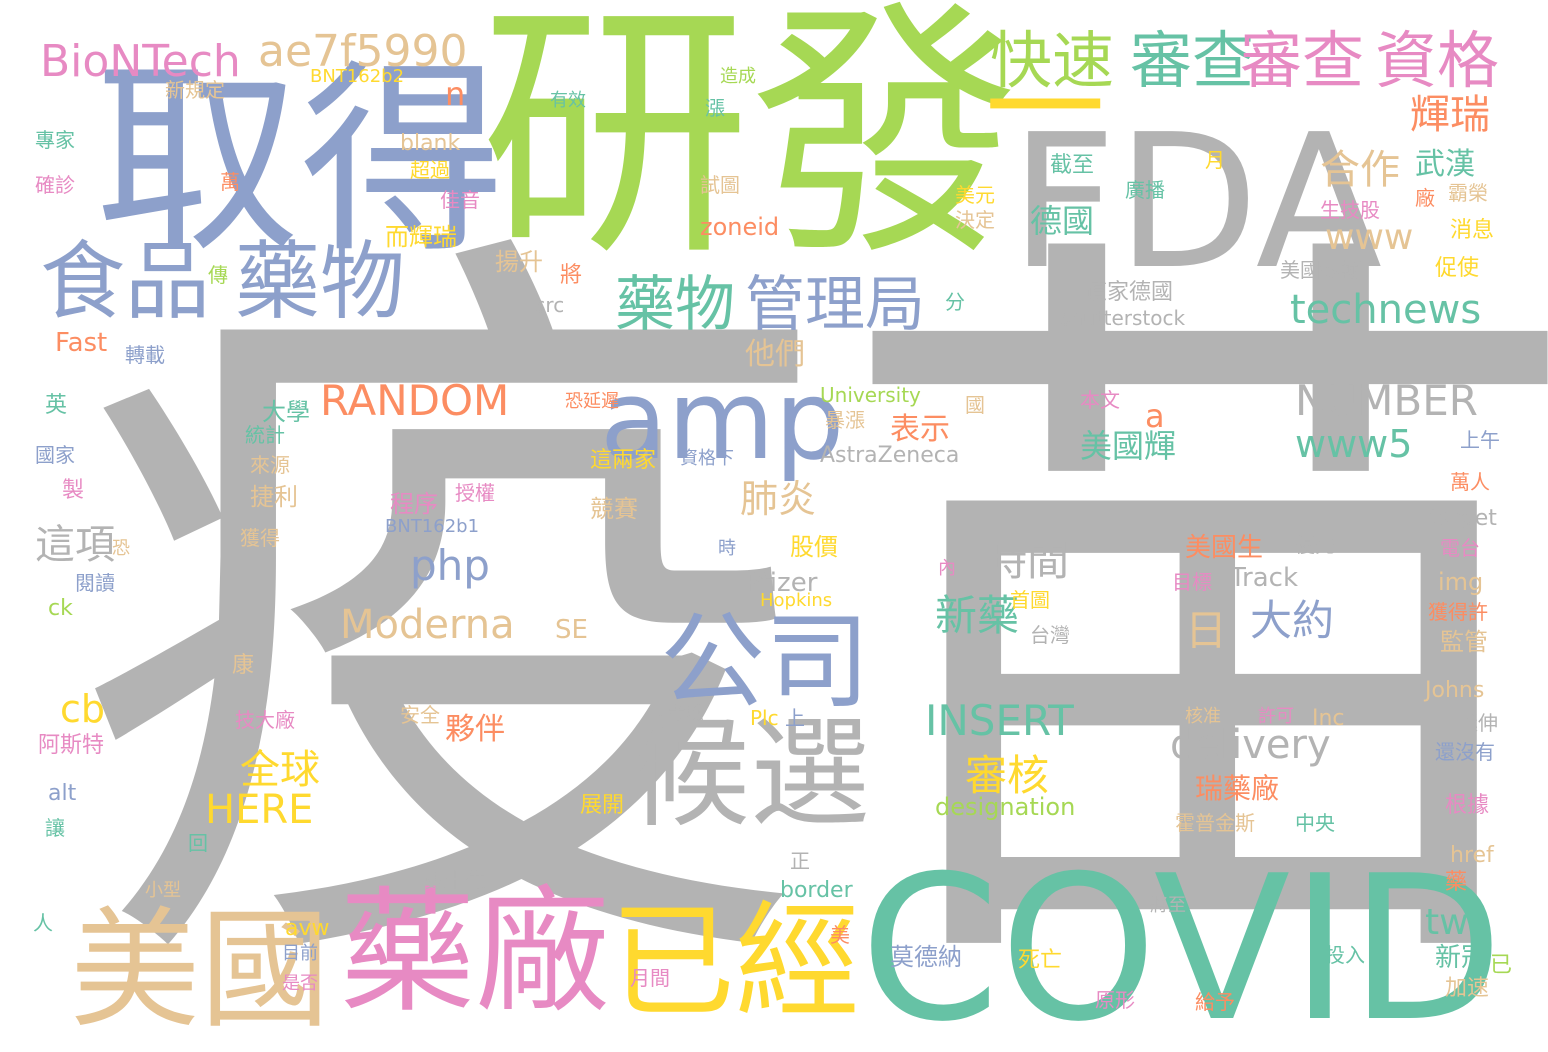  I want to click on cloud-word: 時間, so click(1027, 560).